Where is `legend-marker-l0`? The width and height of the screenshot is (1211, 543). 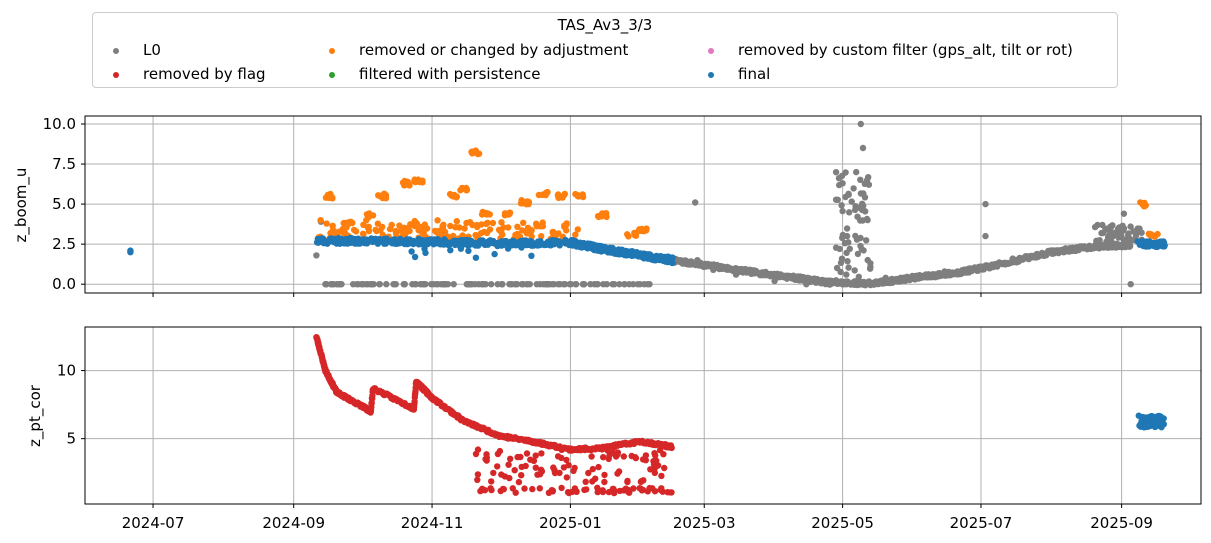
legend-marker-l0 is located at coordinates (116, 51).